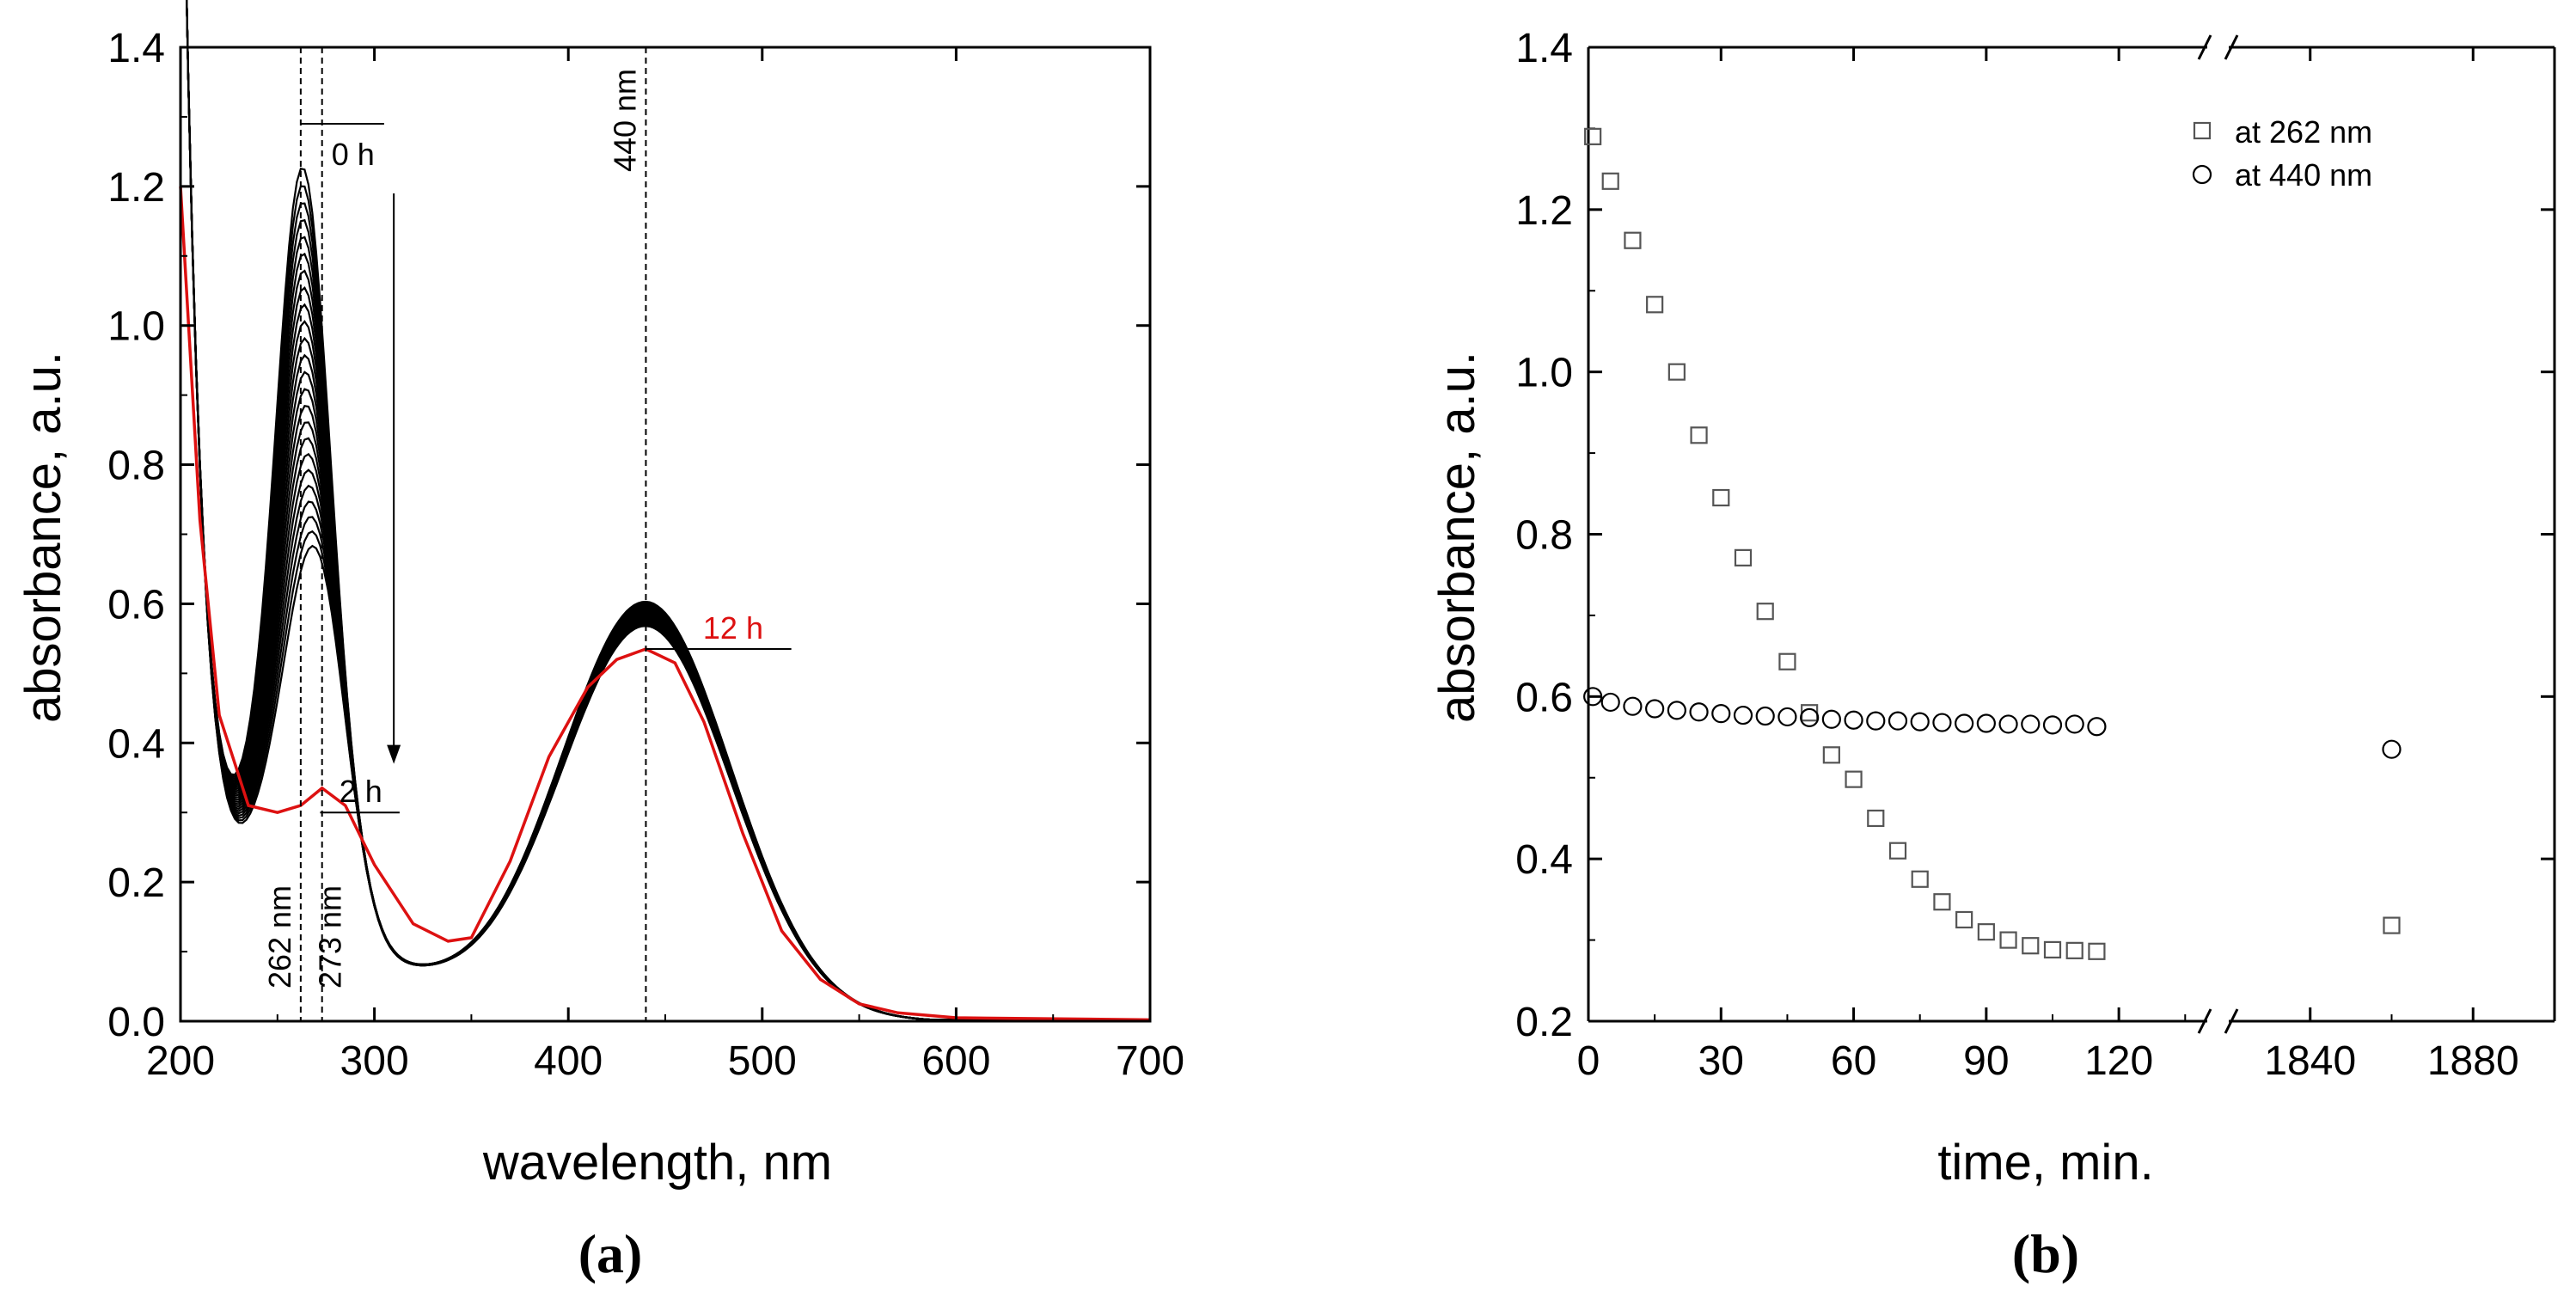 This screenshot has width=2576, height=1304. Describe the element at coordinates (353, 154) in the screenshot. I see `annotation-0h: 0 h` at that location.